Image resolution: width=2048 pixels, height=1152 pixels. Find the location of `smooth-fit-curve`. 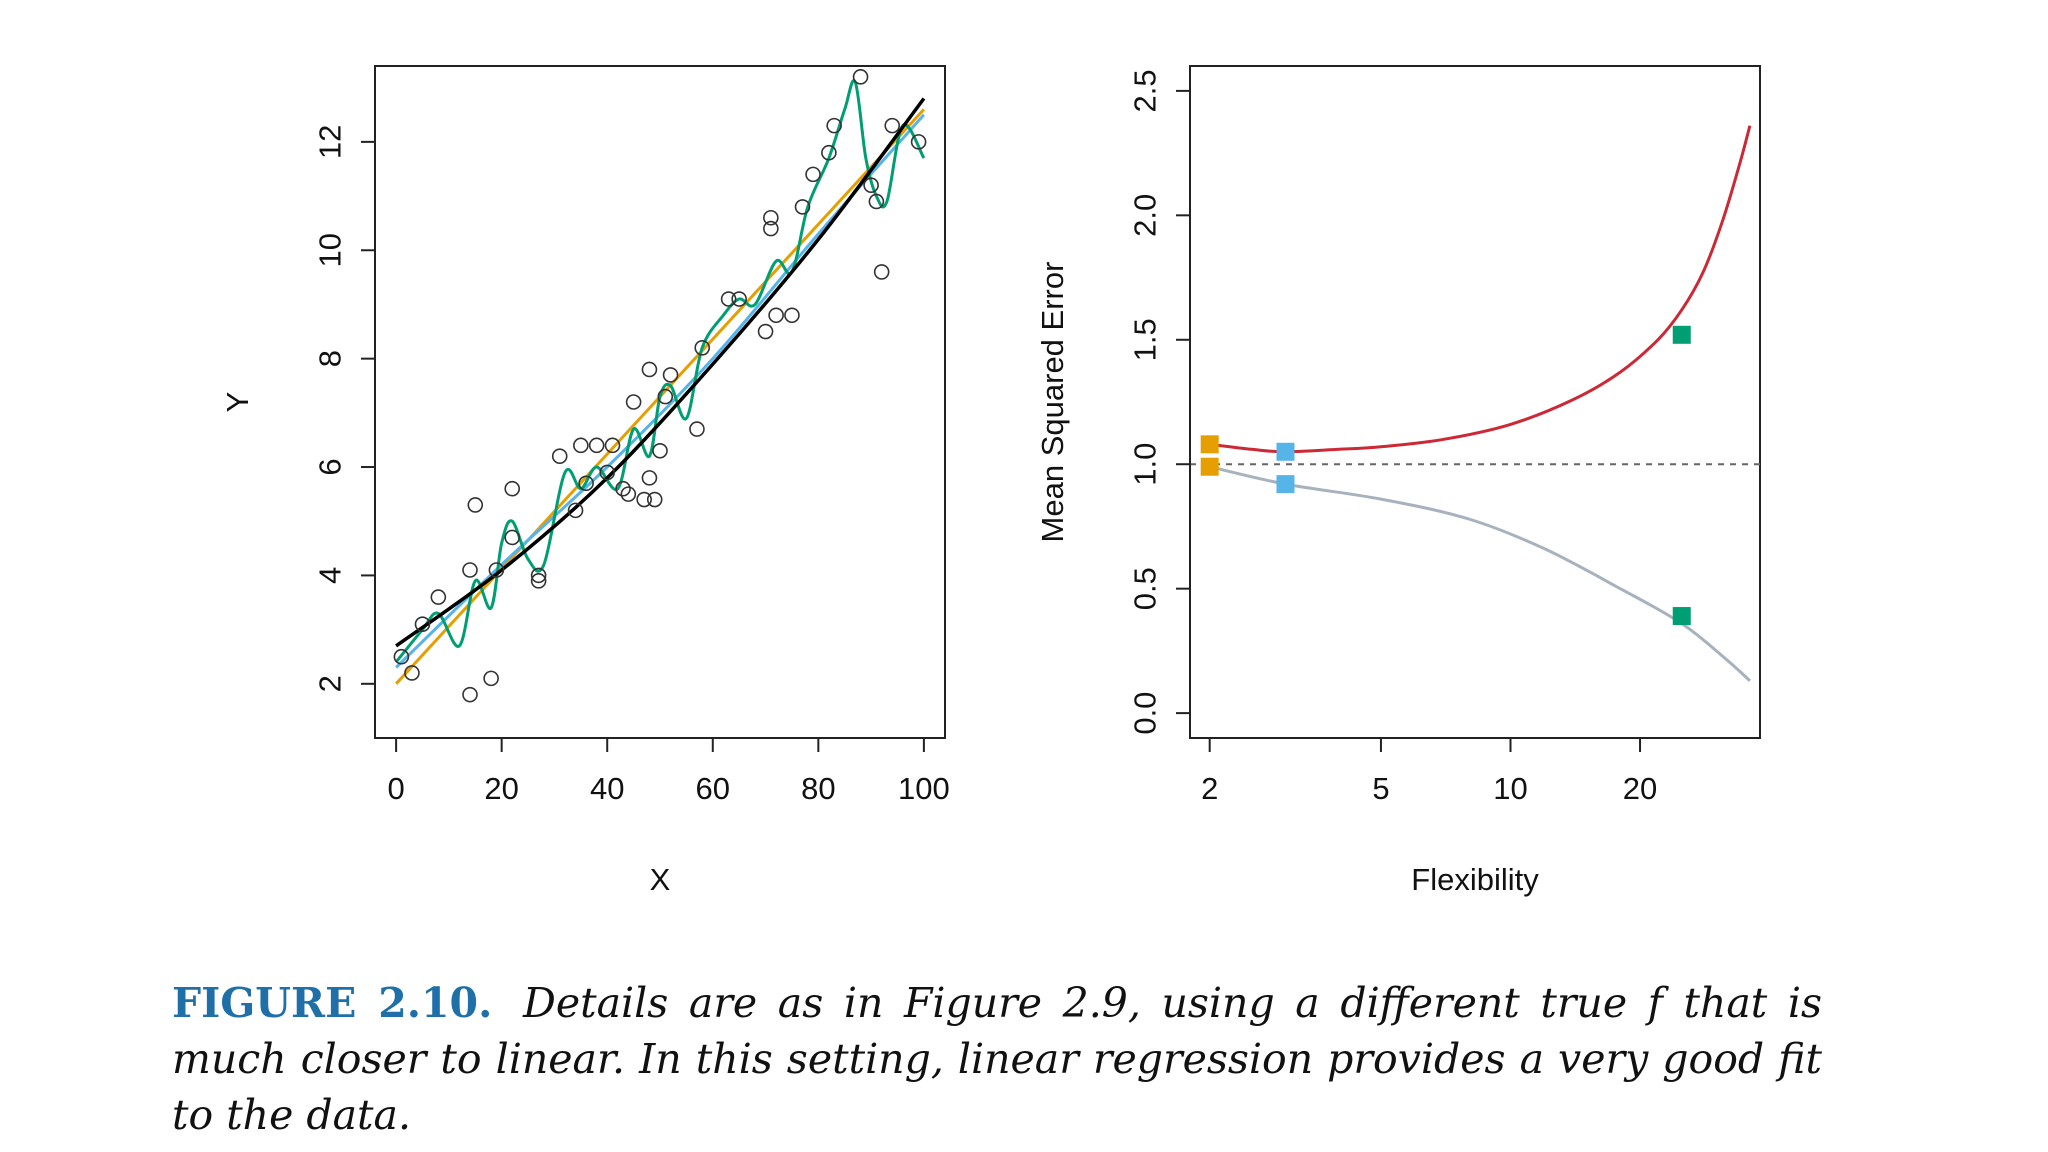

smooth-fit-curve is located at coordinates (660, 391).